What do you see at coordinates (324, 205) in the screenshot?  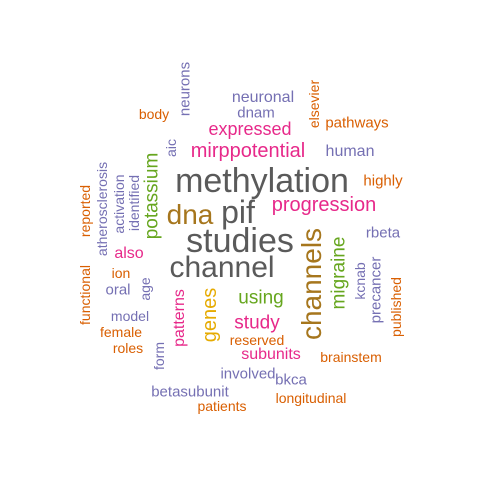 I see `word-progression: progression` at bounding box center [324, 205].